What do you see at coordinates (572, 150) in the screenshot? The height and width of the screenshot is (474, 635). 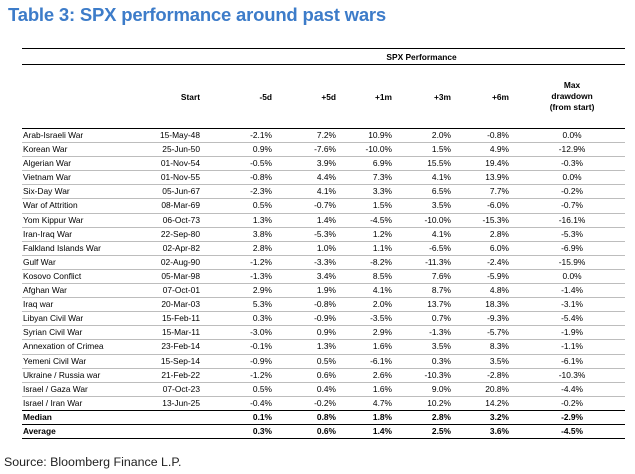 I see `cell-max-drawdown: -12.9%` at bounding box center [572, 150].